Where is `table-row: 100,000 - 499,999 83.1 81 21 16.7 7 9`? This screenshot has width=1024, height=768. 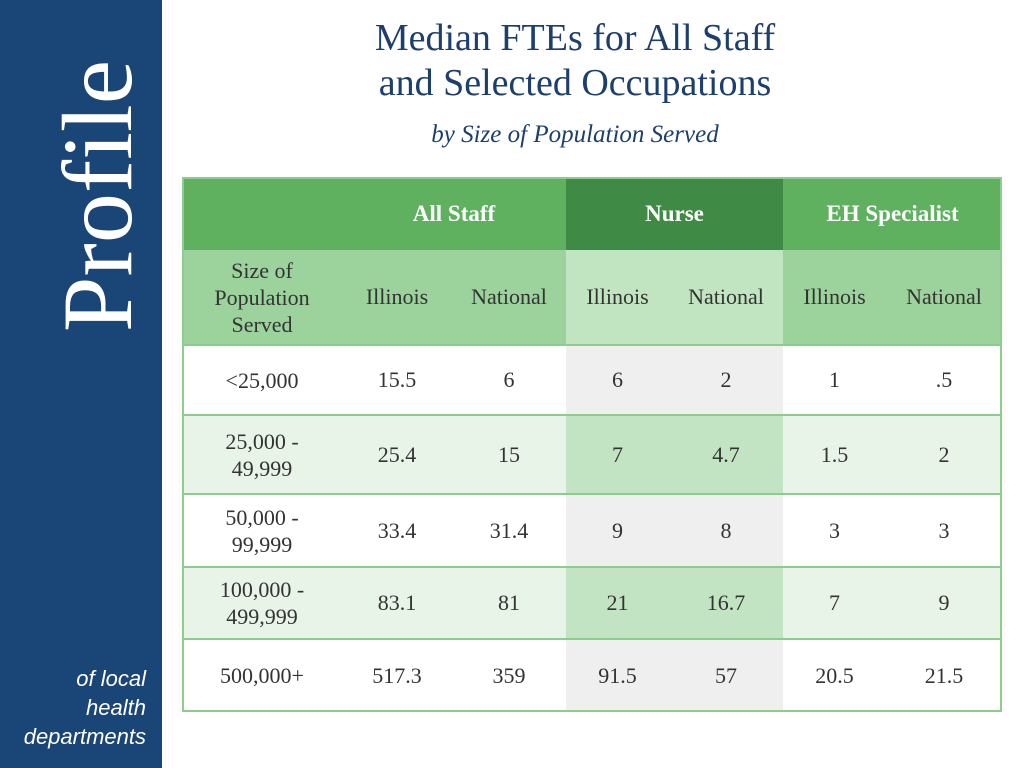 table-row: 100,000 - 499,999 83.1 81 21 16.7 7 9 is located at coordinates (592, 602).